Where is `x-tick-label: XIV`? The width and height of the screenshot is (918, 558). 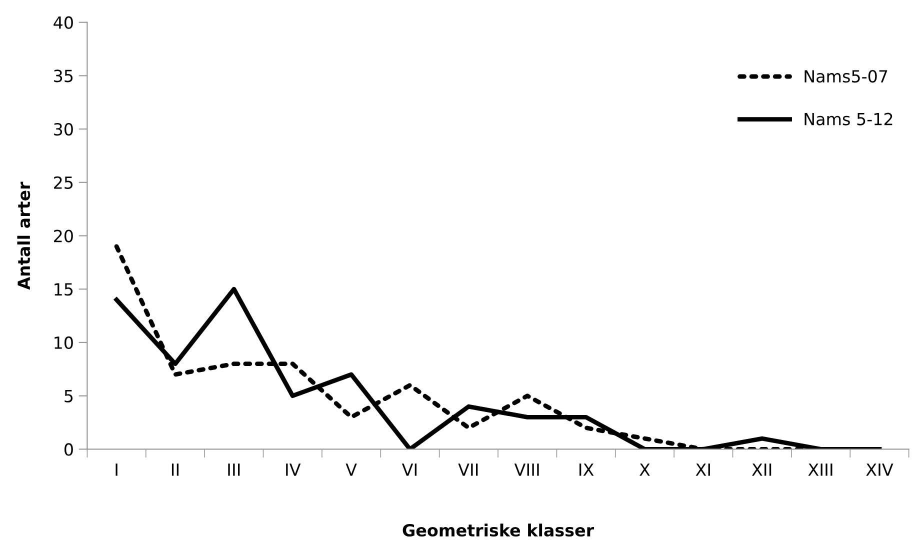
x-tick-label: XIV is located at coordinates (880, 470).